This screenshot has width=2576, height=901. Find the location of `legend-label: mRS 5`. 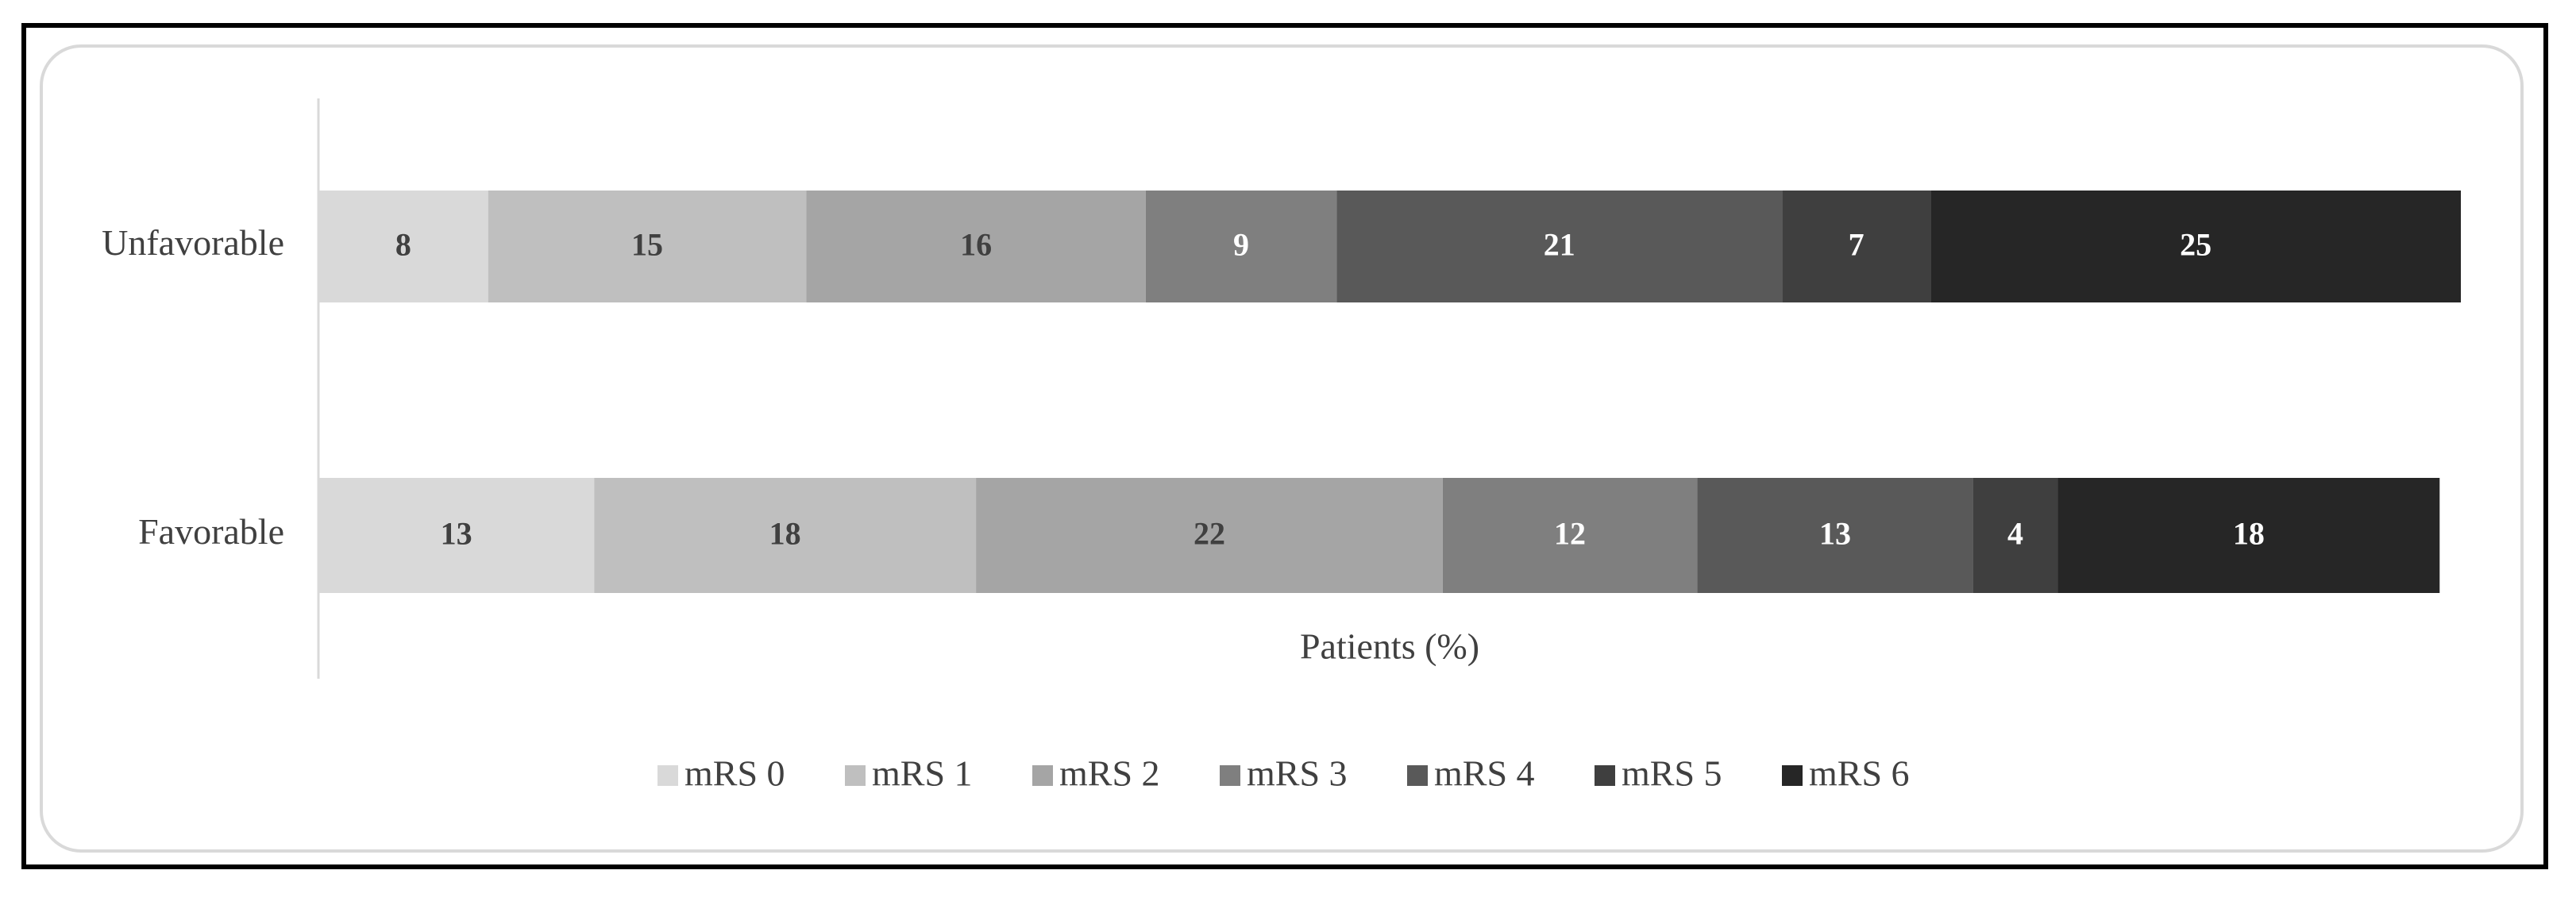

legend-label: mRS 5 is located at coordinates (1672, 773).